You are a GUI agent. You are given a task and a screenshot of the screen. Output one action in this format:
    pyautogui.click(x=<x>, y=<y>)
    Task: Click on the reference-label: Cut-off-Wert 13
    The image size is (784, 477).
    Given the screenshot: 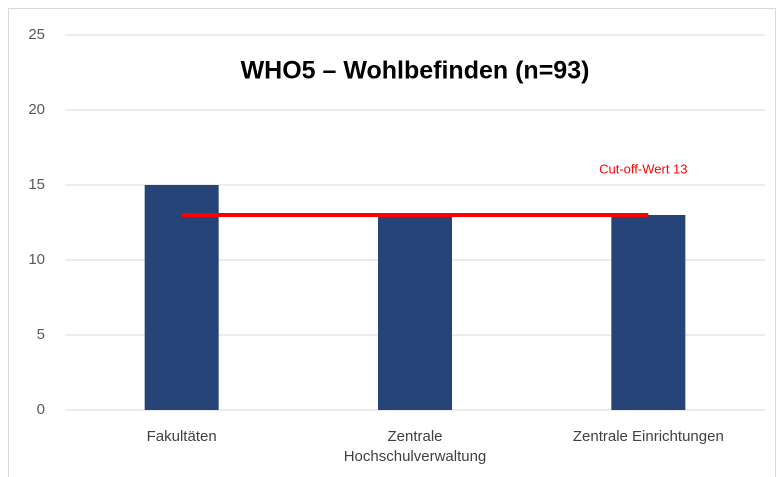 What is the action you would take?
    pyautogui.click(x=643, y=168)
    